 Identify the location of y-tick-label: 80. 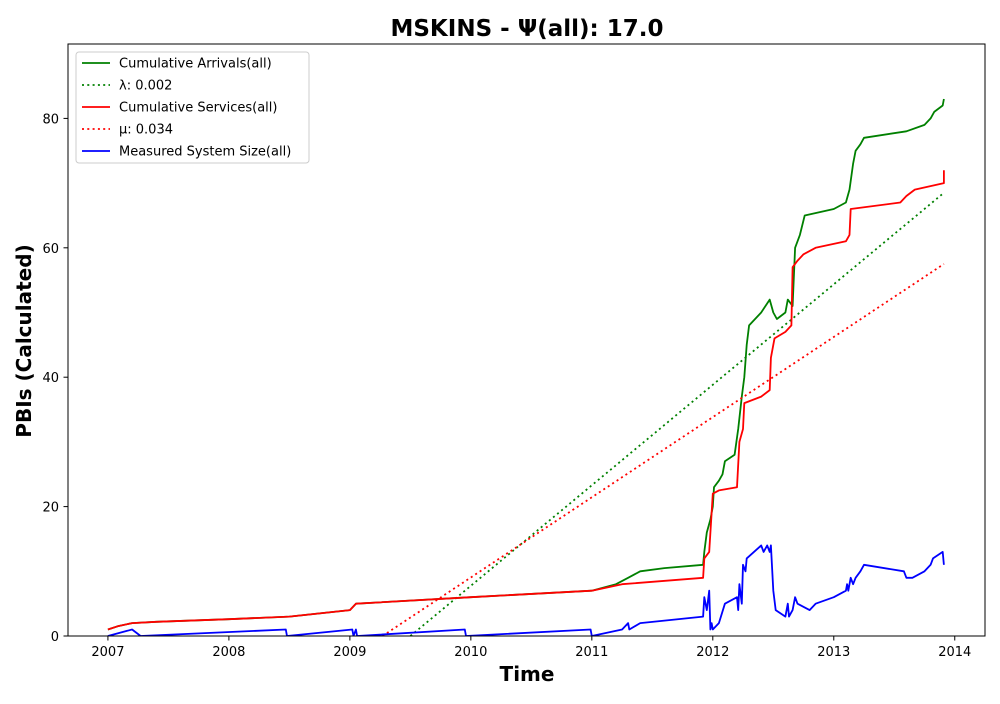
(50, 119).